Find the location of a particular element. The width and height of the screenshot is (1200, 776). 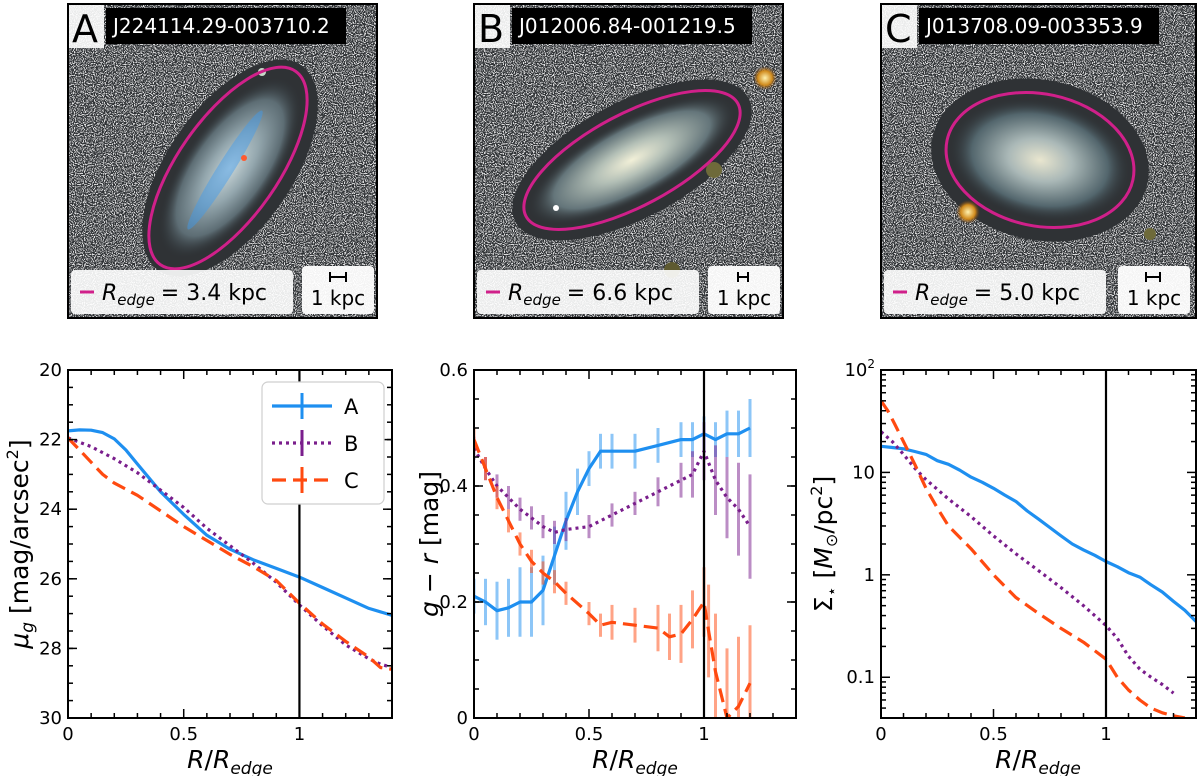

color-profile-plot: 0 0.5 1 0 0.2 0.4 0.6 is located at coordinates (618, 552).